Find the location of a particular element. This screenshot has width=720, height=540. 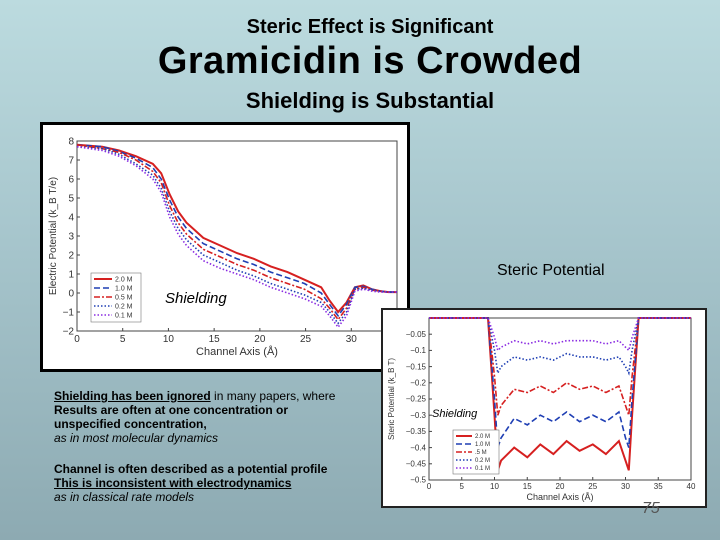

y-tick-label: 7 is located at coordinates (71, 160).